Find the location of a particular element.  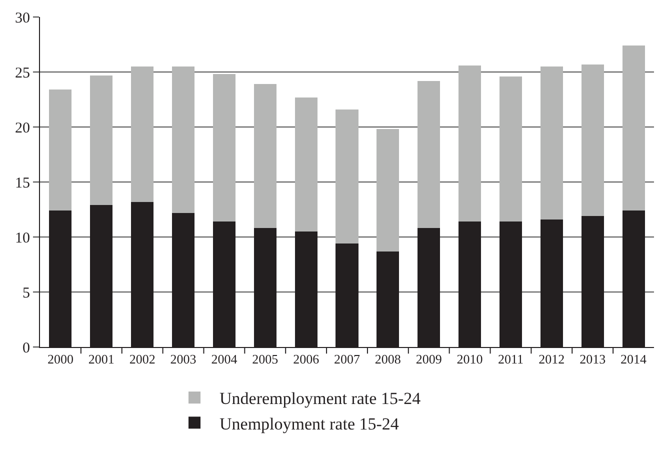

x-tick-label: 2004 is located at coordinates (224, 359).